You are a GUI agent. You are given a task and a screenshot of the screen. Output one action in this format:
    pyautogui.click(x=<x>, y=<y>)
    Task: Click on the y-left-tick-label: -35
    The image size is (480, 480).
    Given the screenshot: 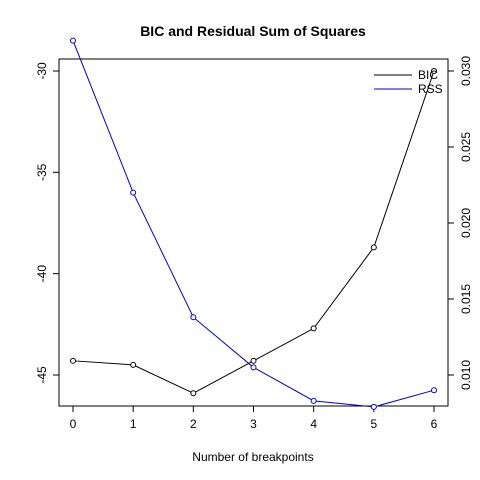 What is the action you would take?
    pyautogui.click(x=42, y=172)
    